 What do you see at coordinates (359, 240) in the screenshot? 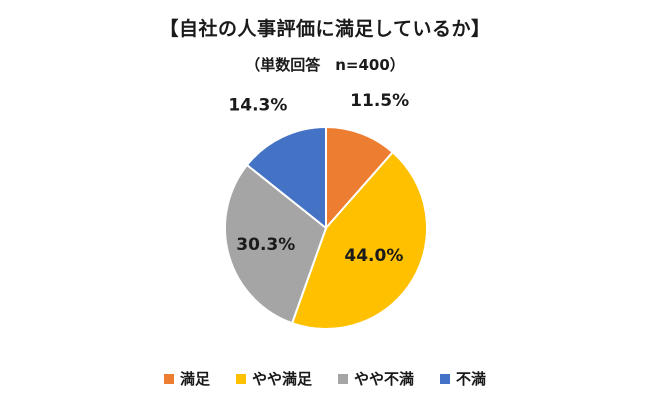
I see `pie-slice-yaya-manzoku` at bounding box center [359, 240].